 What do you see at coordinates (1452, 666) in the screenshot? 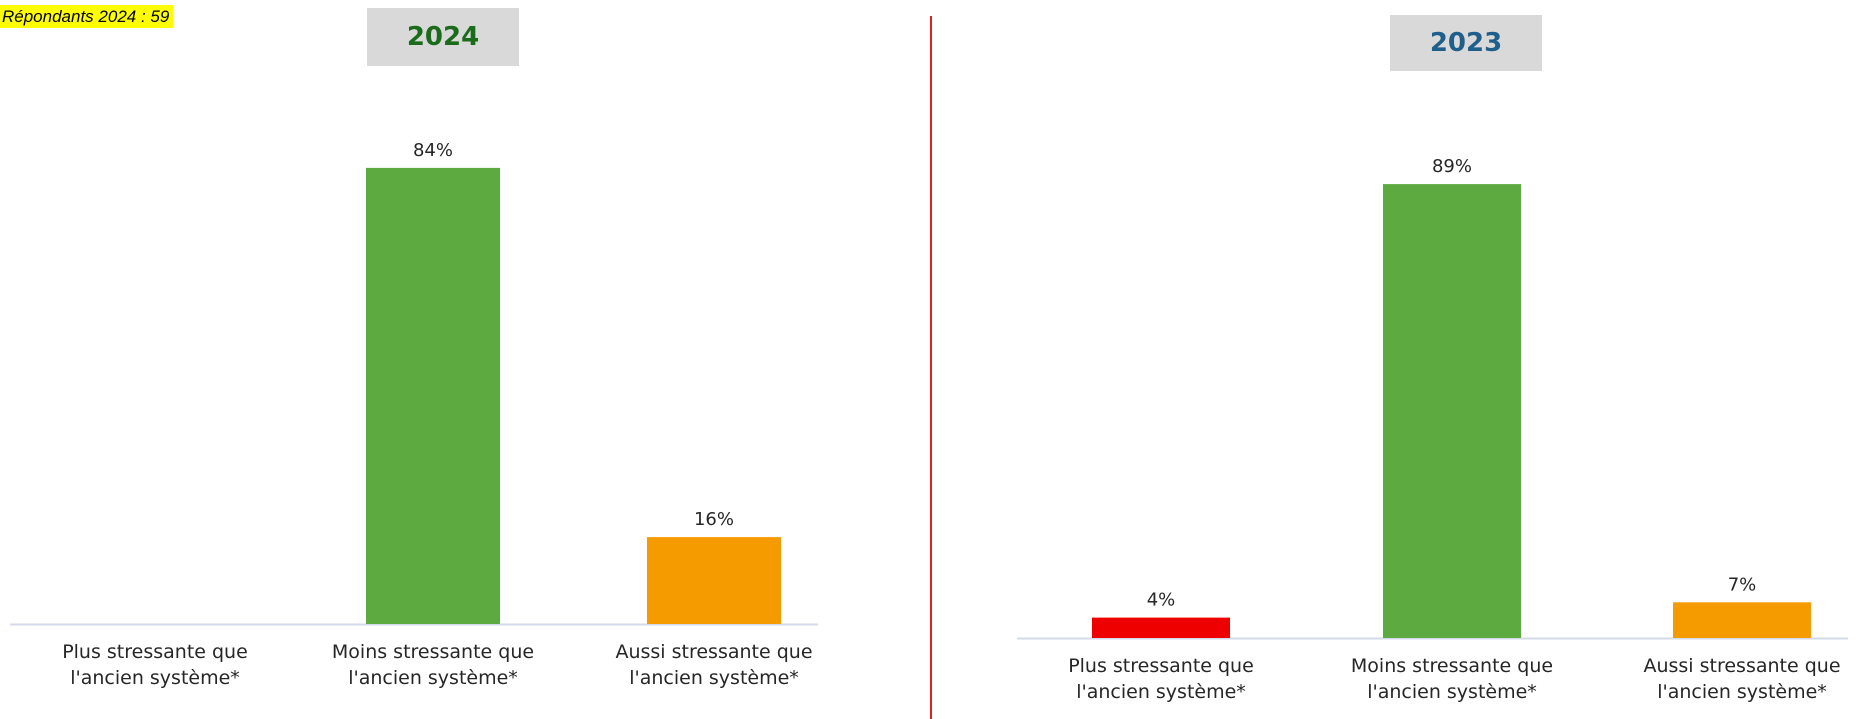
I see `category-label-2023-2-line-1: Moins stressante que` at bounding box center [1452, 666].